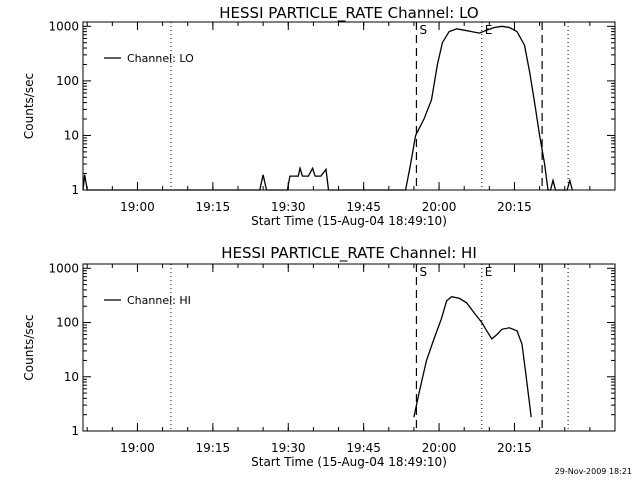 The image size is (640, 480). What do you see at coordinates (159, 300) in the screenshot?
I see `legend-entry: Channel: HI` at bounding box center [159, 300].